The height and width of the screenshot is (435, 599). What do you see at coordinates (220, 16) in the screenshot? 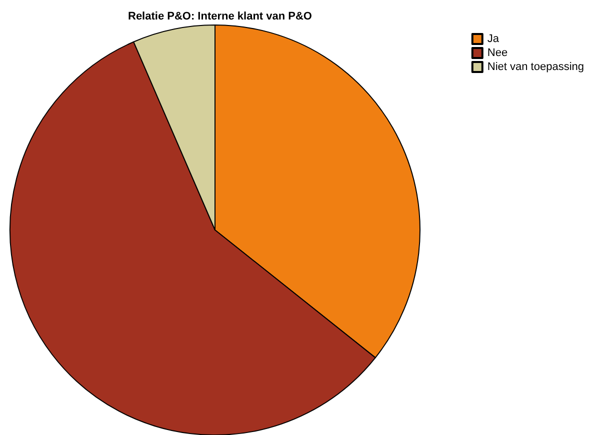
I see `chart-title: Relatie P&O: Interne klant van P&O` at bounding box center [220, 16].